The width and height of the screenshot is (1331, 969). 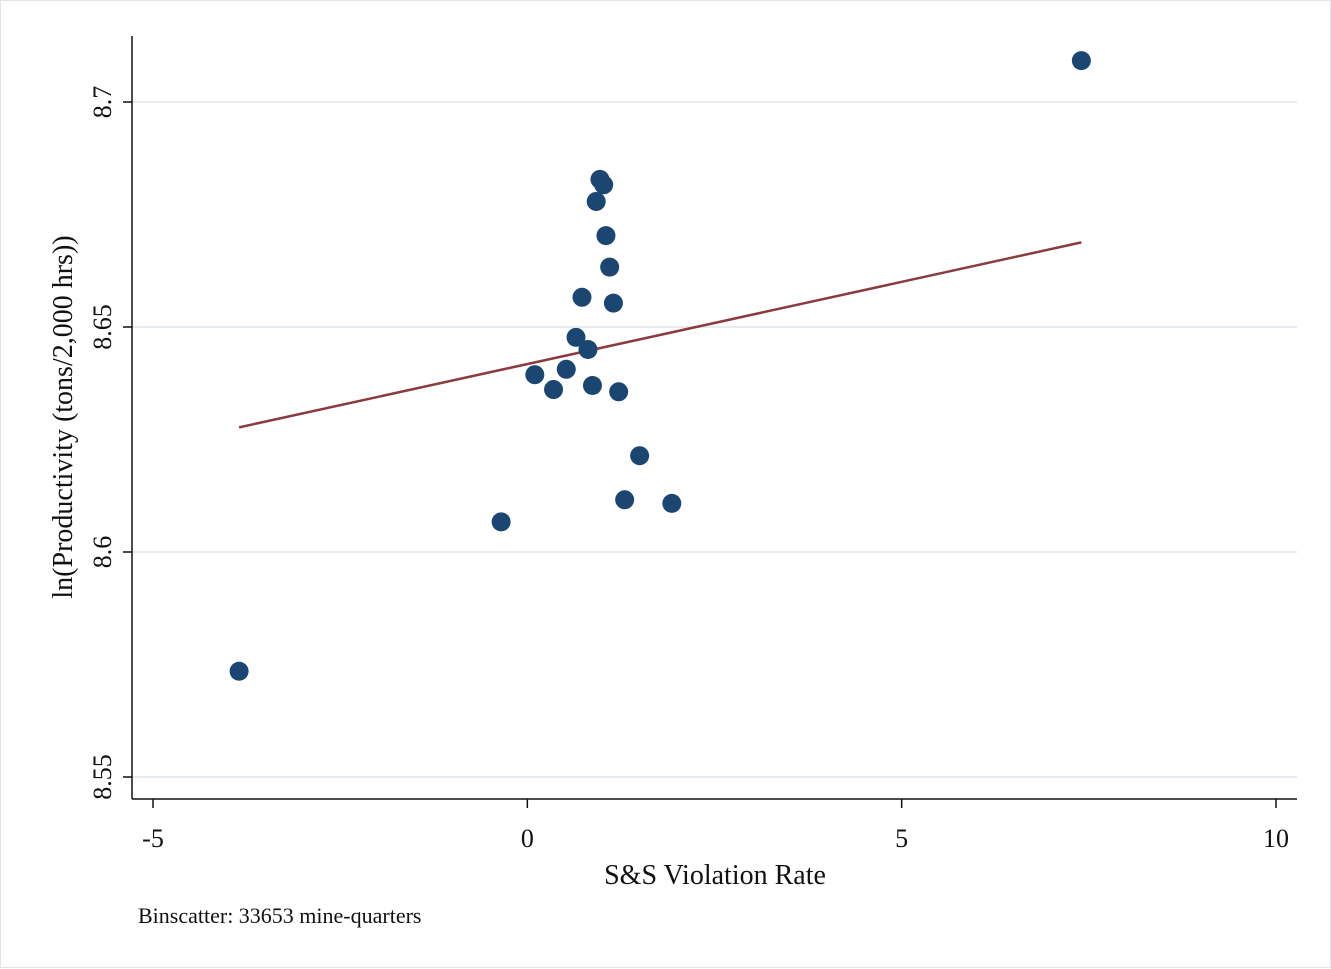 What do you see at coordinates (102, 102) in the screenshot?
I see `y-tick-label: 8.7` at bounding box center [102, 102].